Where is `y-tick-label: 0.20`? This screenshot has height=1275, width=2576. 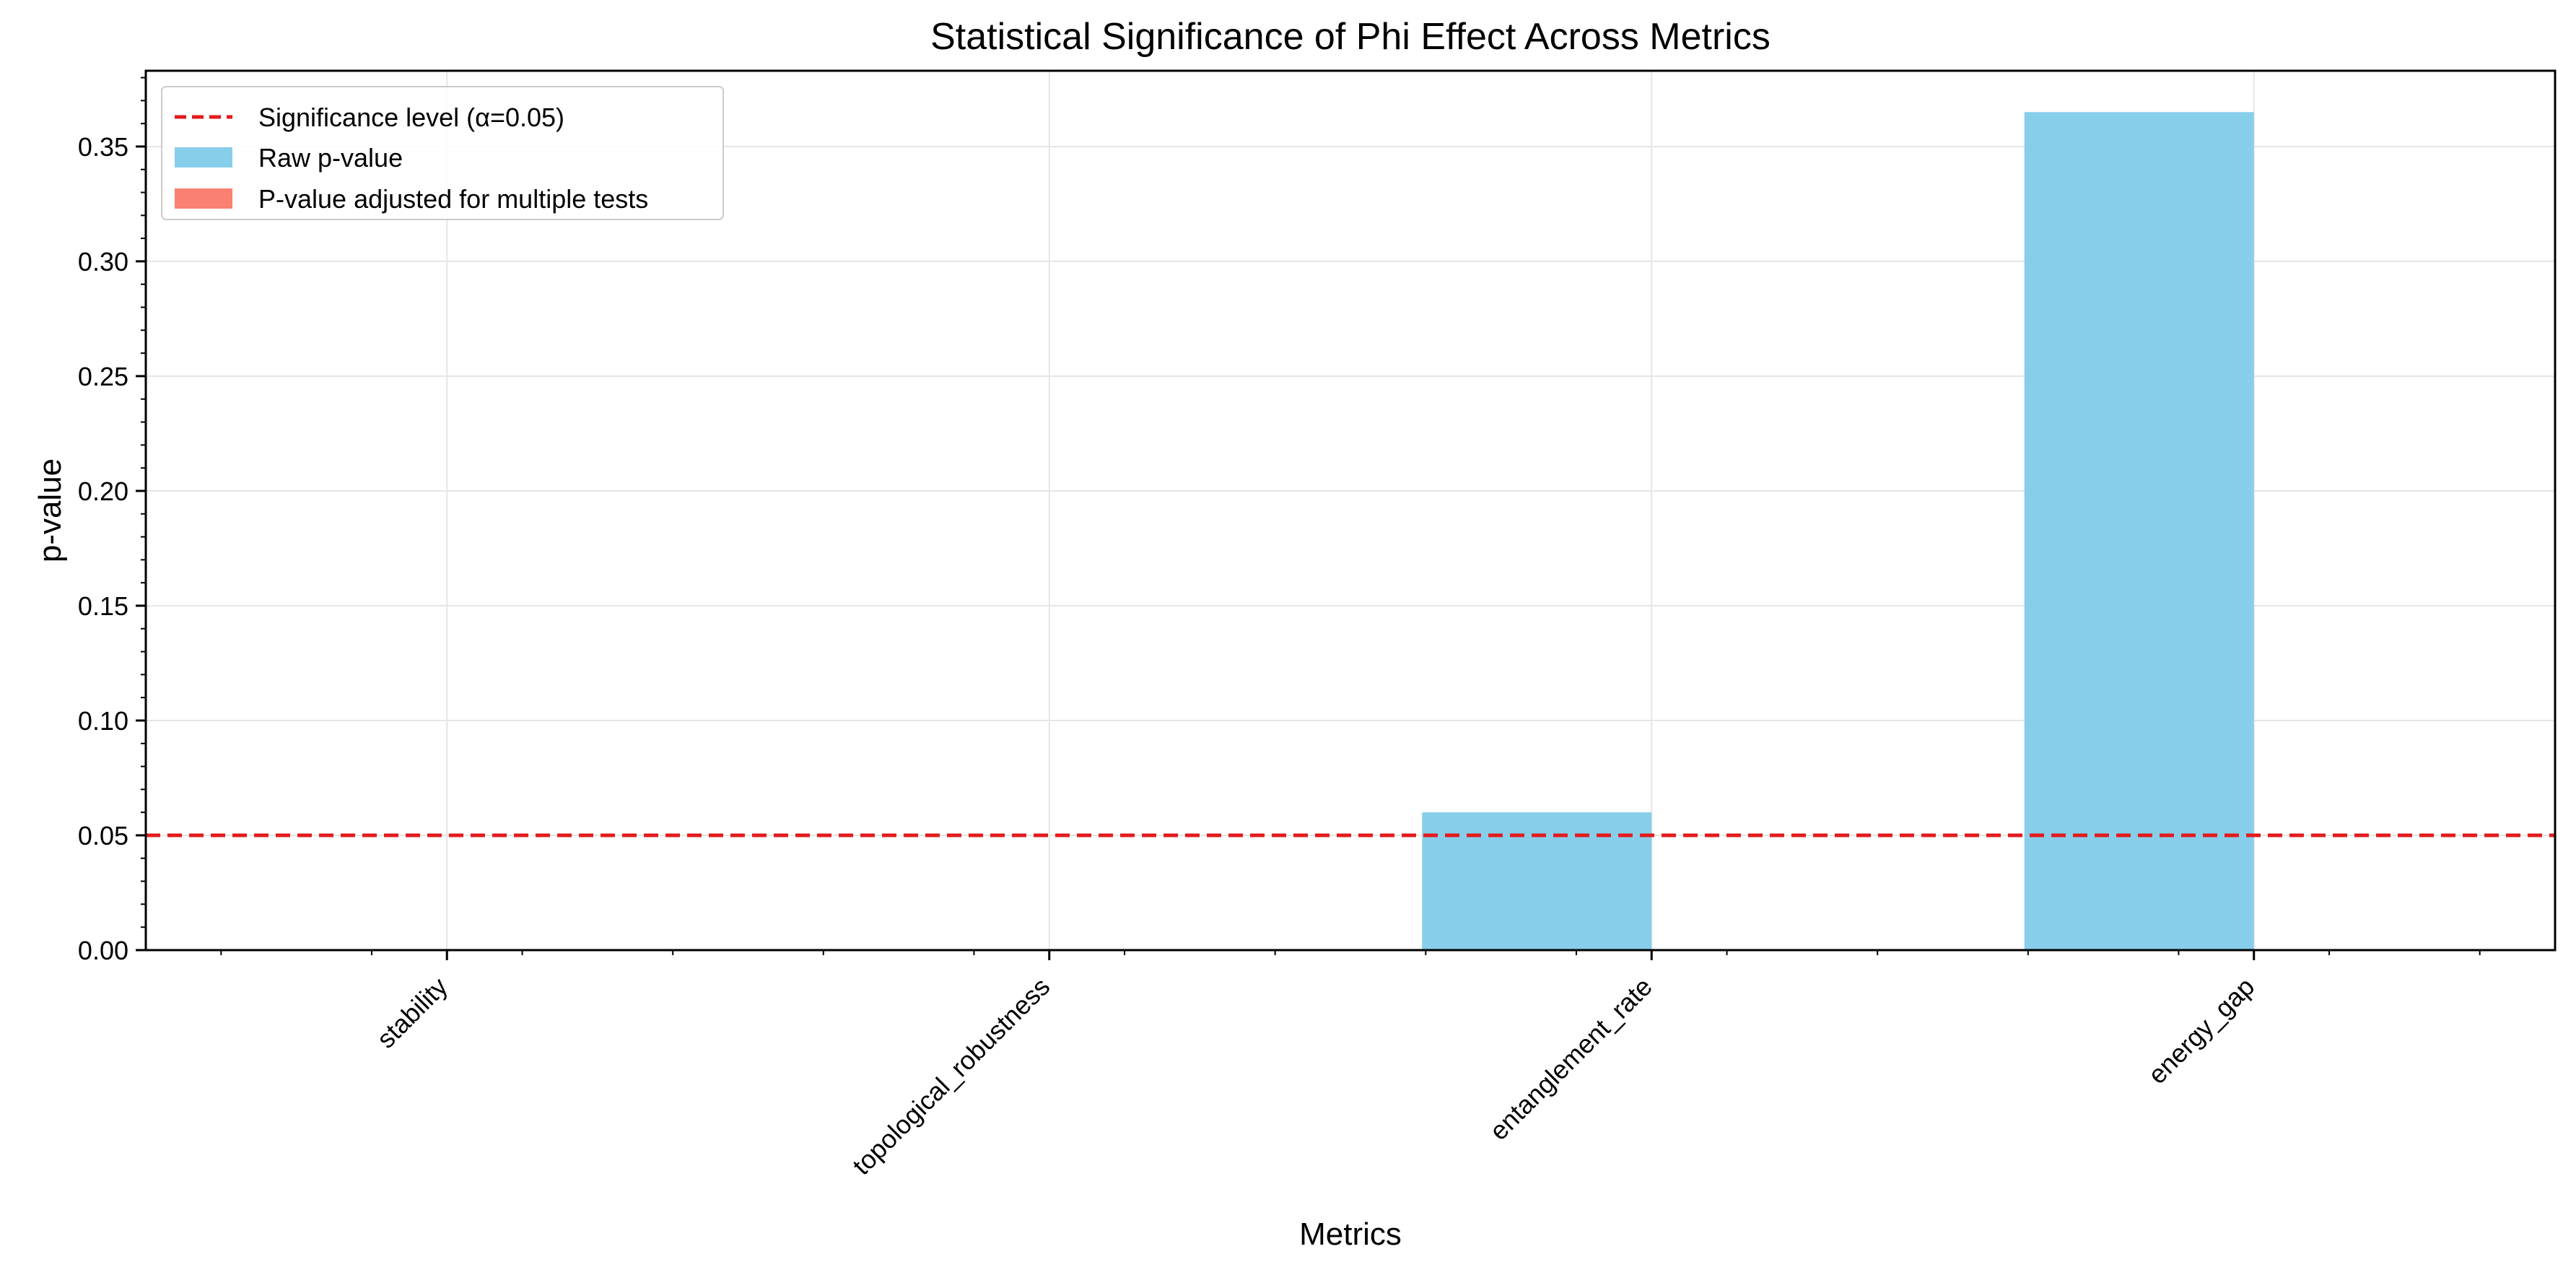 y-tick-label: 0.20 is located at coordinates (103, 491).